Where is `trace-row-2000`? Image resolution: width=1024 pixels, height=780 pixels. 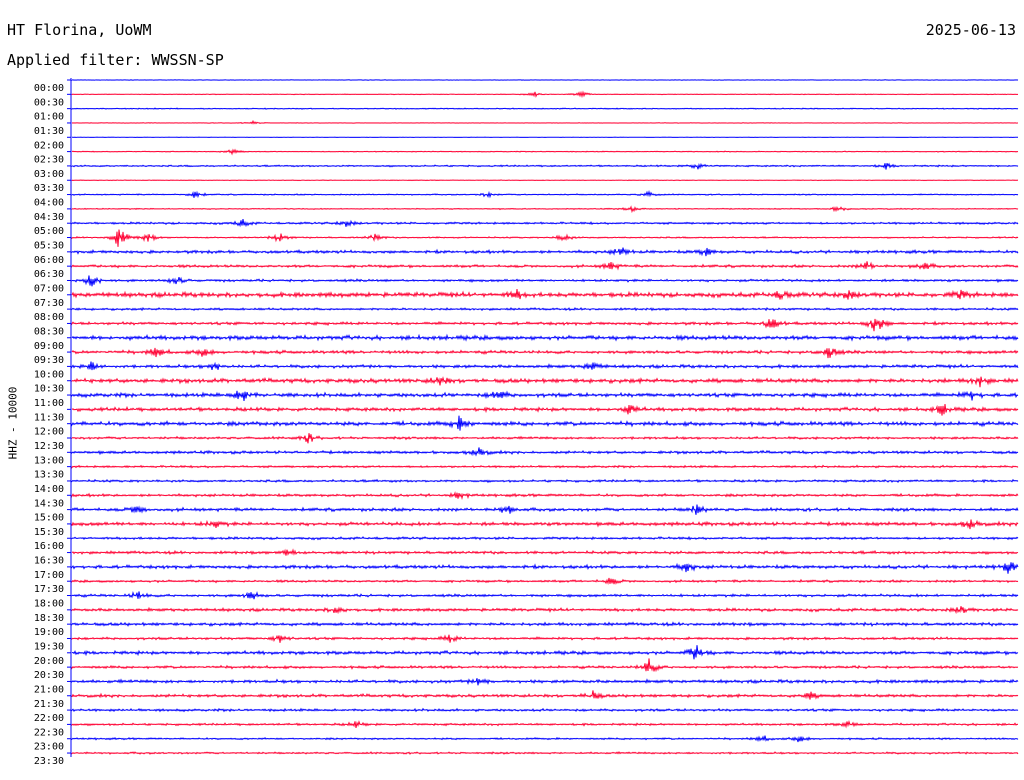
trace-row-2000 is located at coordinates (545, 652).